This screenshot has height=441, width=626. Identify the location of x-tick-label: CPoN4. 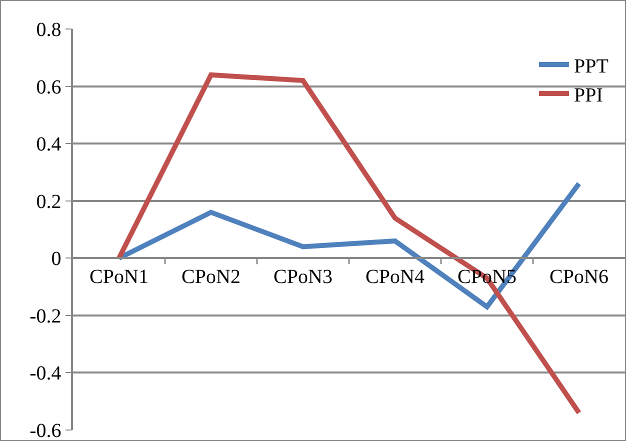
(395, 277).